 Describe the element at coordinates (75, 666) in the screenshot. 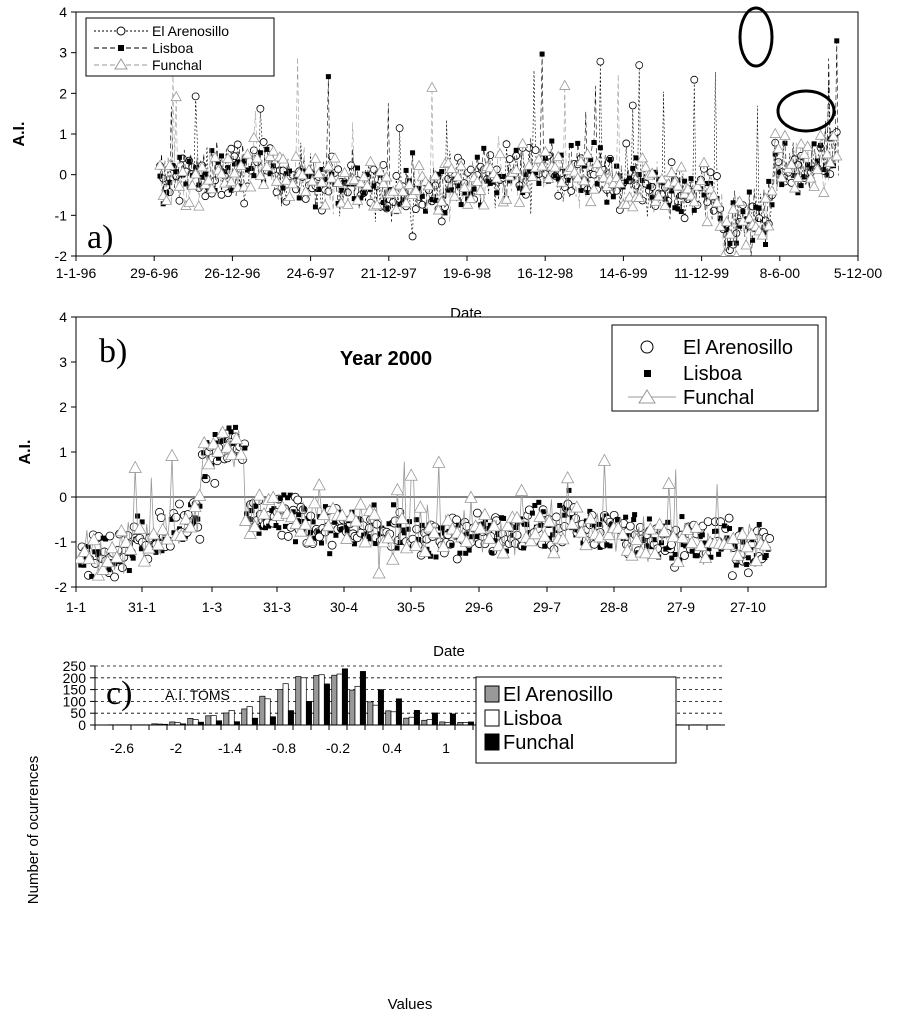

I see `y-tick-label-c: 250` at that location.